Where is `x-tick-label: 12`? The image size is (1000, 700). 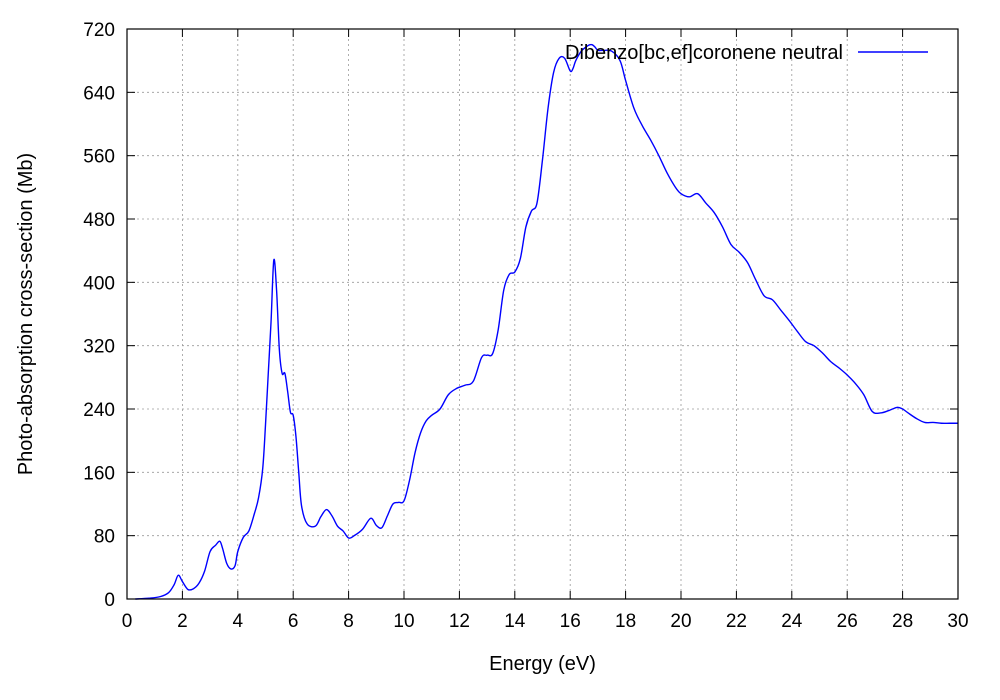 x-tick-label: 12 is located at coordinates (459, 621).